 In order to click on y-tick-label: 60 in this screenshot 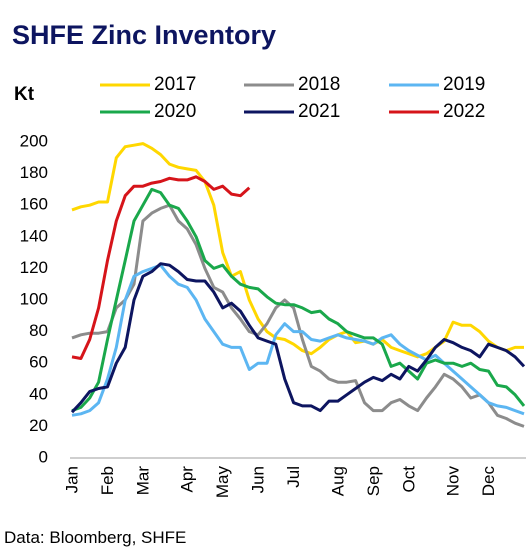, I will do `click(38, 362)`.